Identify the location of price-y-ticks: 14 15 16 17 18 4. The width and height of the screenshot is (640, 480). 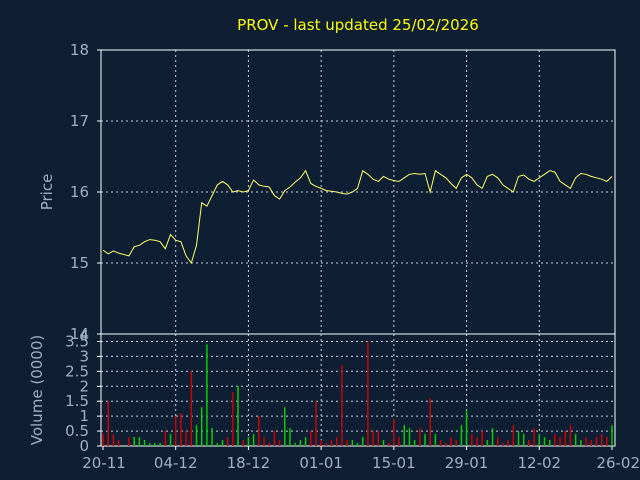
(85, 193).